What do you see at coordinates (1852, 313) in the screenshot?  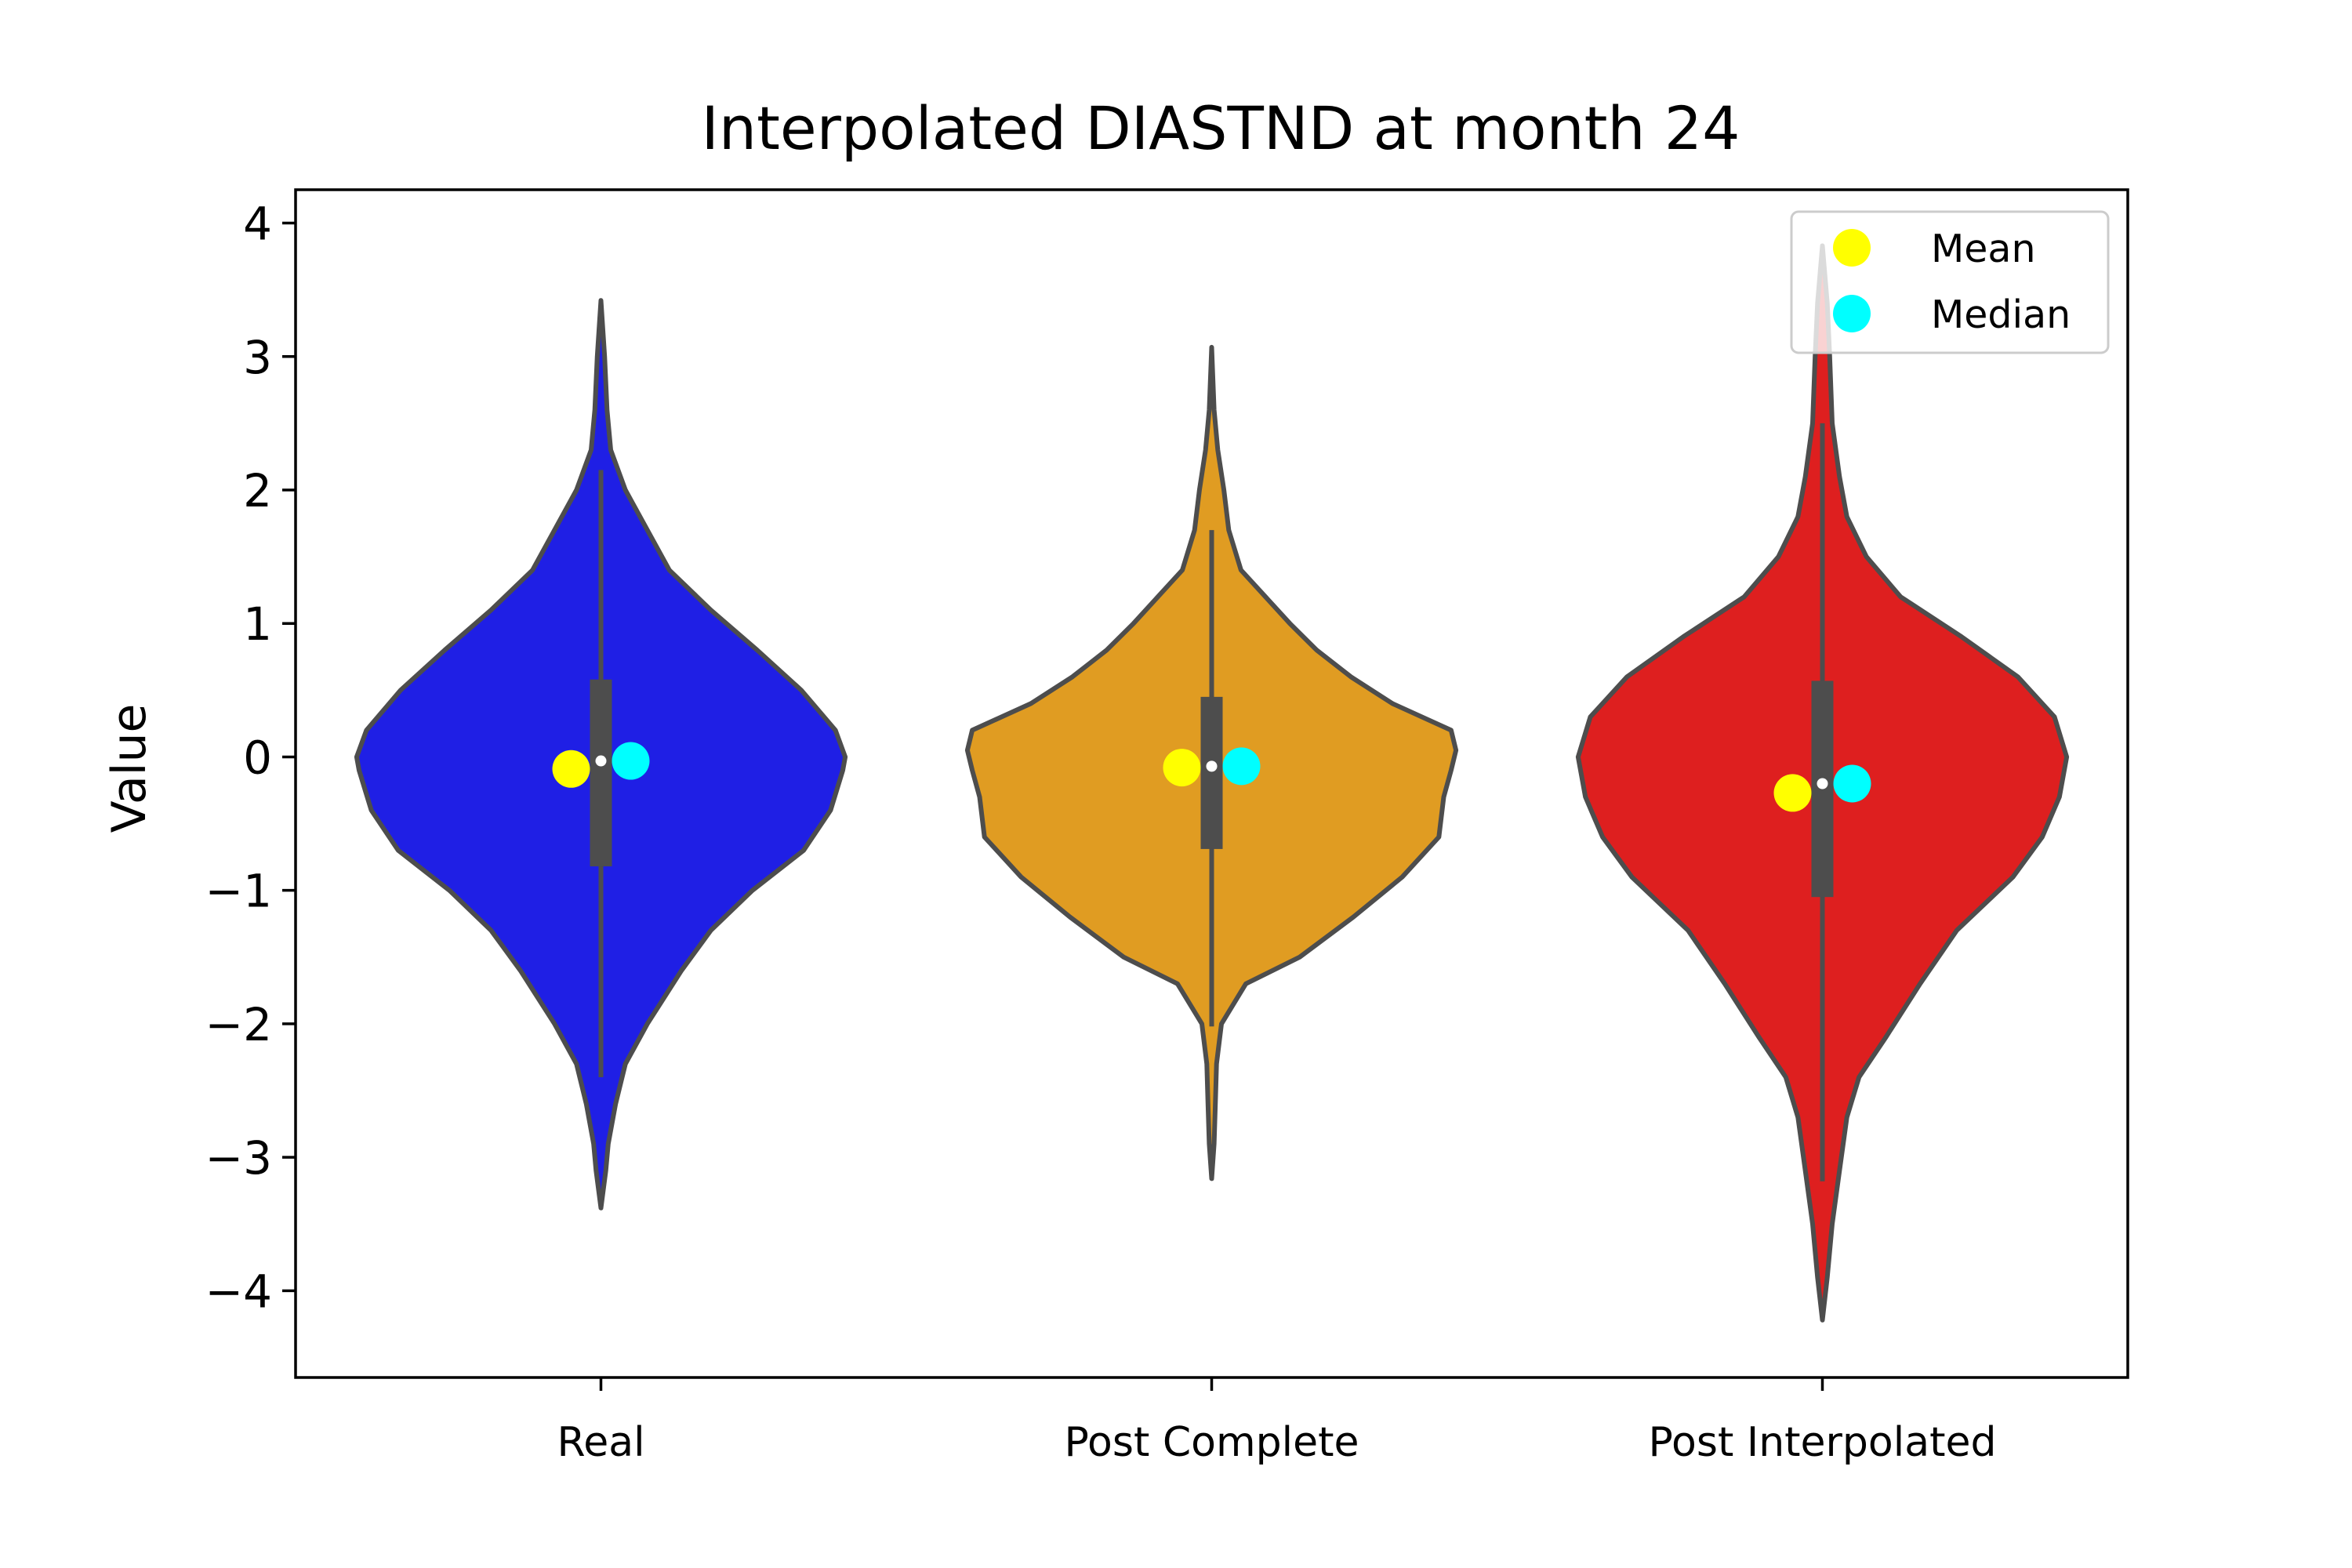 I see `legend-median-marker` at bounding box center [1852, 313].